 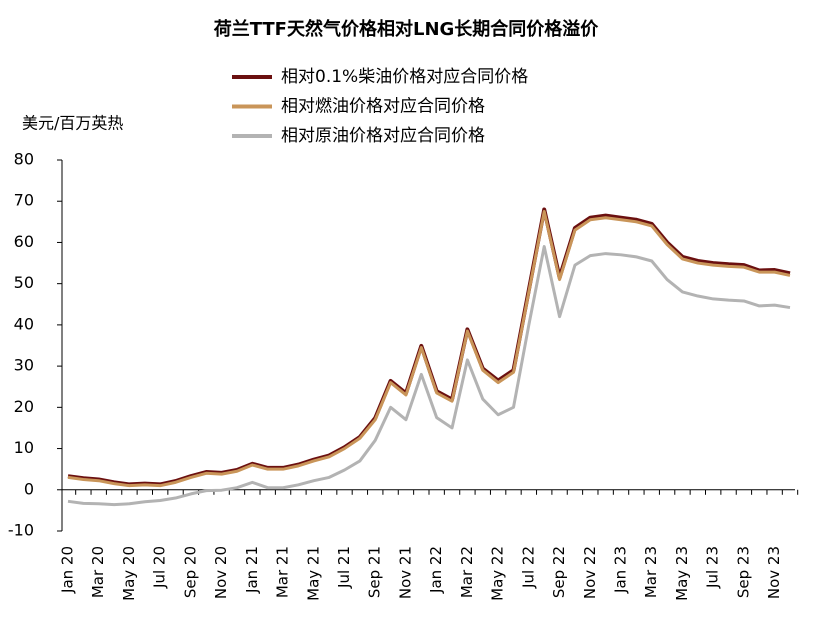 What do you see at coordinates (383, 107) in the screenshot?
I see `legend-label: 相对燃油价格对应合同价格` at bounding box center [383, 107].